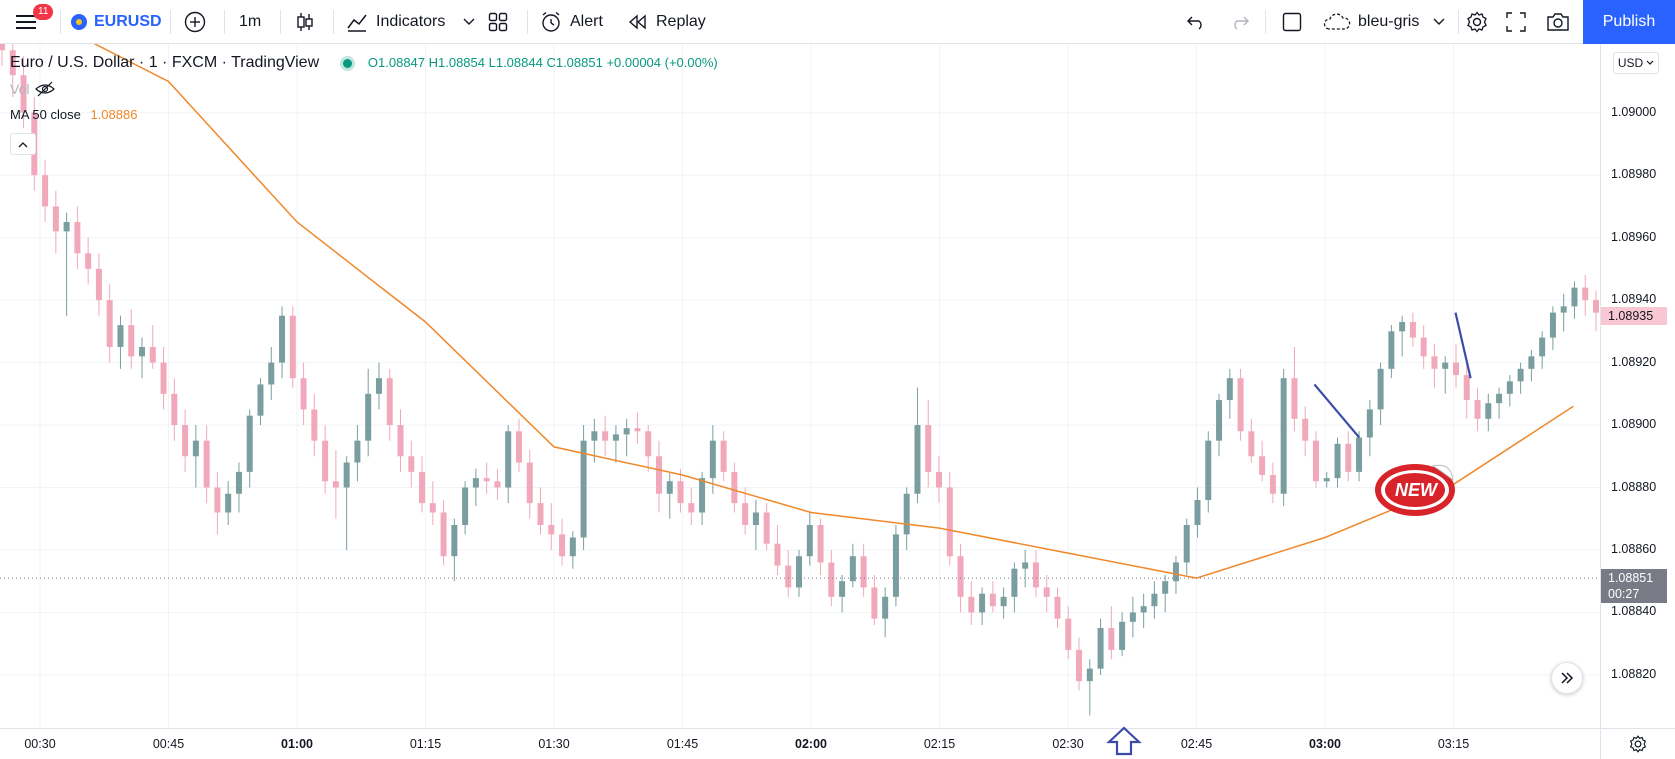 Image resolution: width=1675 pixels, height=759 pixels. Describe the element at coordinates (1196, 22) in the screenshot. I see `undo-button` at that location.